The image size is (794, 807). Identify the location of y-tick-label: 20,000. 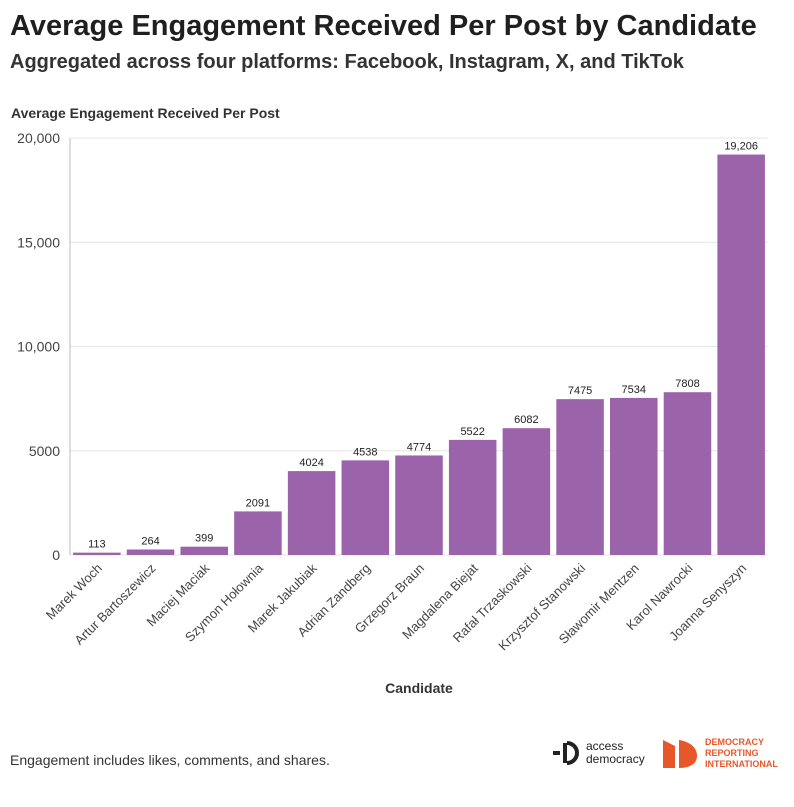
(38, 138).